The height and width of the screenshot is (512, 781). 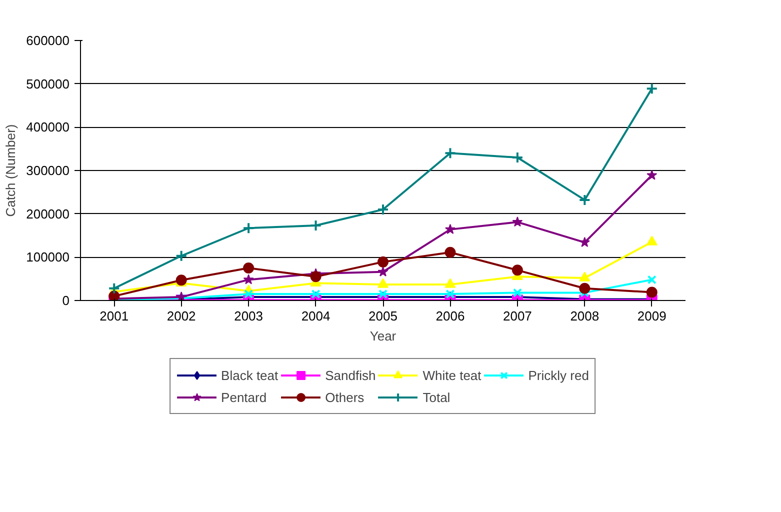 I want to click on legend-label: White teat, so click(x=452, y=375).